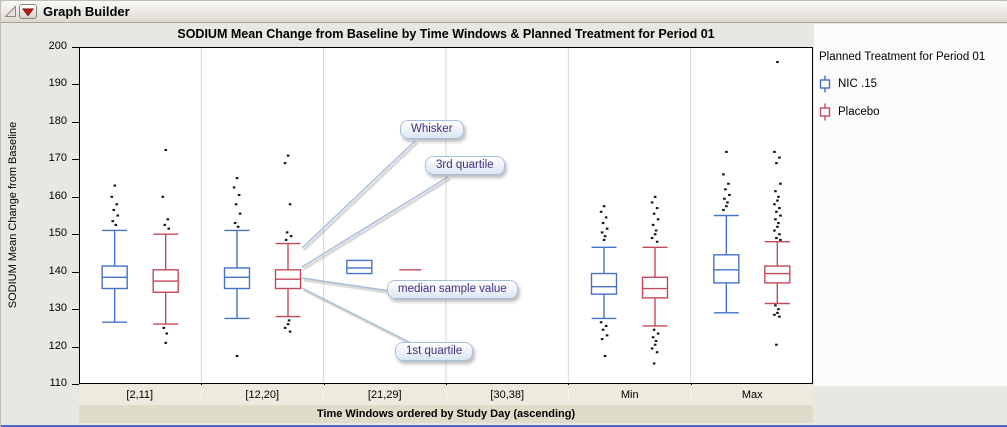 This screenshot has height=427, width=1007. What do you see at coordinates (508, 395) in the screenshot?
I see `x-category-label: [30,38]` at bounding box center [508, 395].